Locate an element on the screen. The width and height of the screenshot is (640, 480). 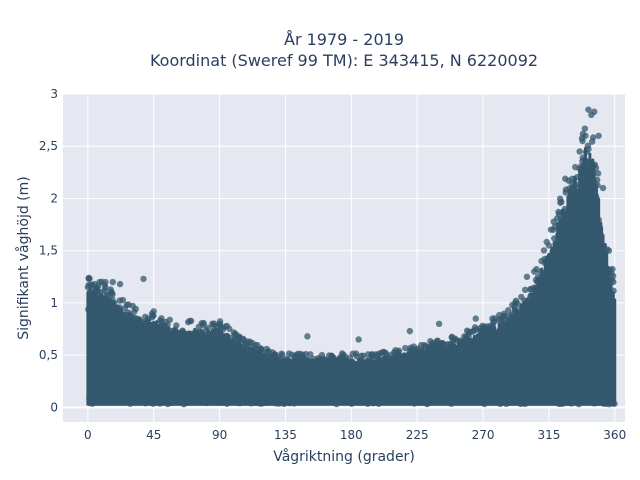
y-axis-label: Signifikant våghöjd (m) is located at coordinates (23, 257).